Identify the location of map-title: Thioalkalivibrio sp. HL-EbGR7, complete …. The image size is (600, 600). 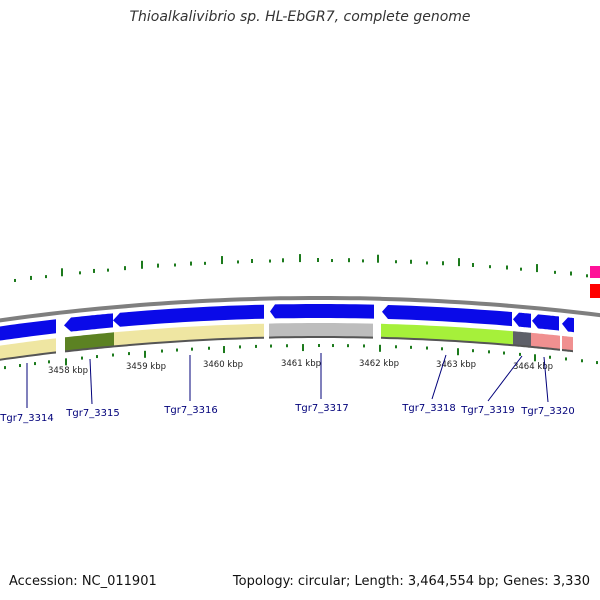
(300, 17).